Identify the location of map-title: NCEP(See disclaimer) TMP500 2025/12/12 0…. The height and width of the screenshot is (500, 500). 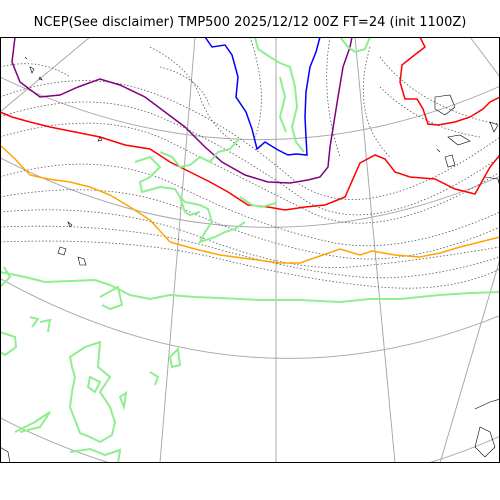
(250, 22).